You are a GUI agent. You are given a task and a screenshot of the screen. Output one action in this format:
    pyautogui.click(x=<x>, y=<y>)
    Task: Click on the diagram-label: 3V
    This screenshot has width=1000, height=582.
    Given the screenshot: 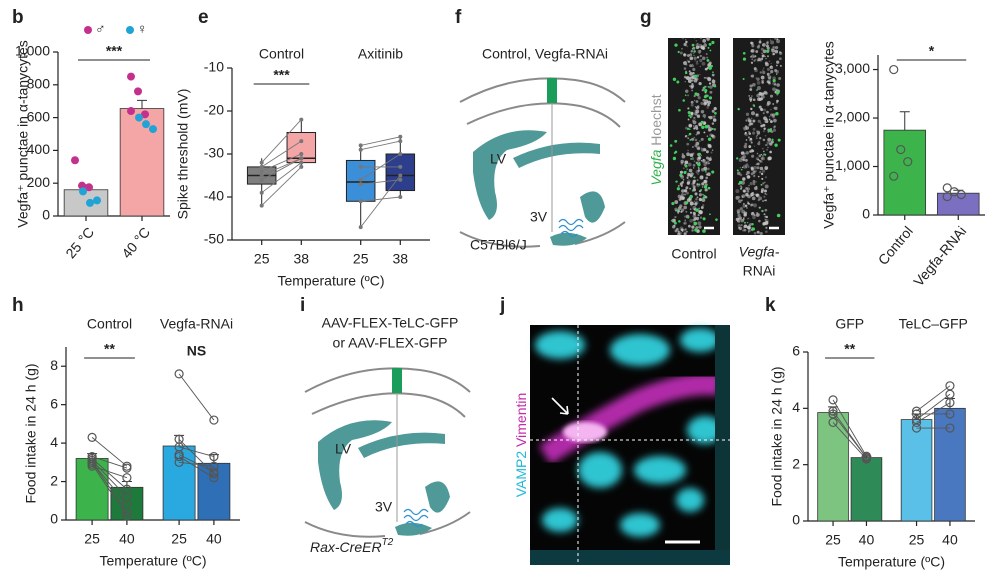 What is the action you would take?
    pyautogui.click(x=384, y=507)
    